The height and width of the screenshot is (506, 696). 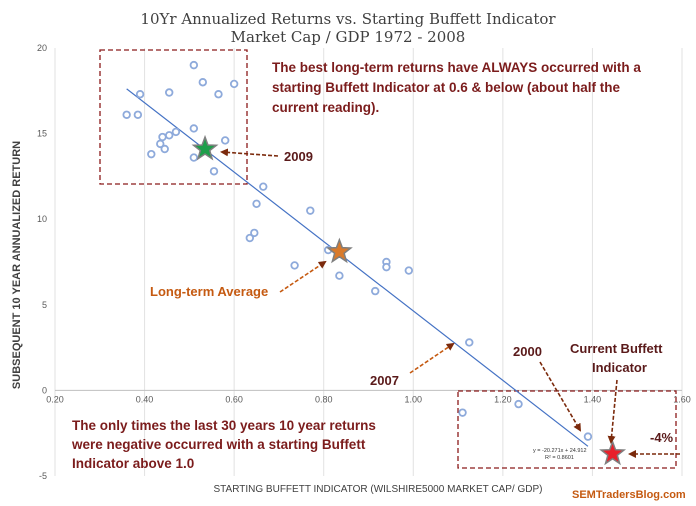 I want to click on arrow-2000, so click(x=560, y=396).